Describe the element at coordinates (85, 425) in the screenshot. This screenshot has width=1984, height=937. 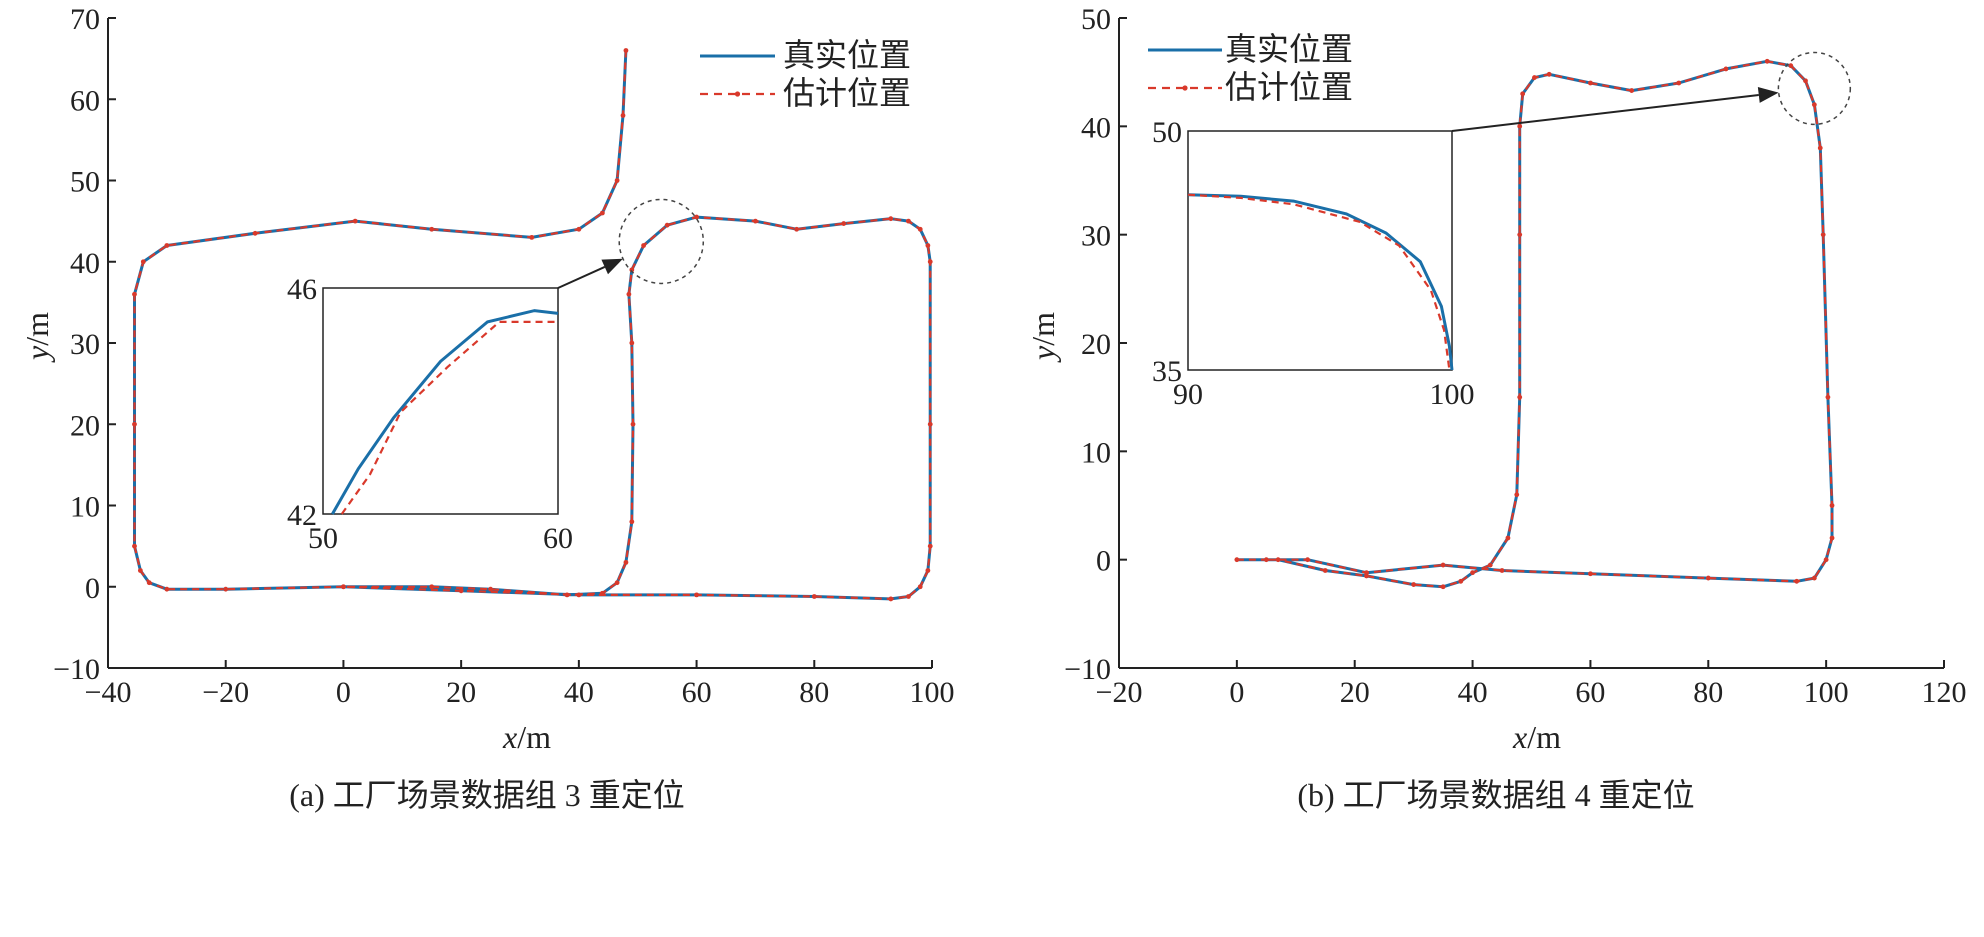
I see `y-tick-label: 20` at that location.